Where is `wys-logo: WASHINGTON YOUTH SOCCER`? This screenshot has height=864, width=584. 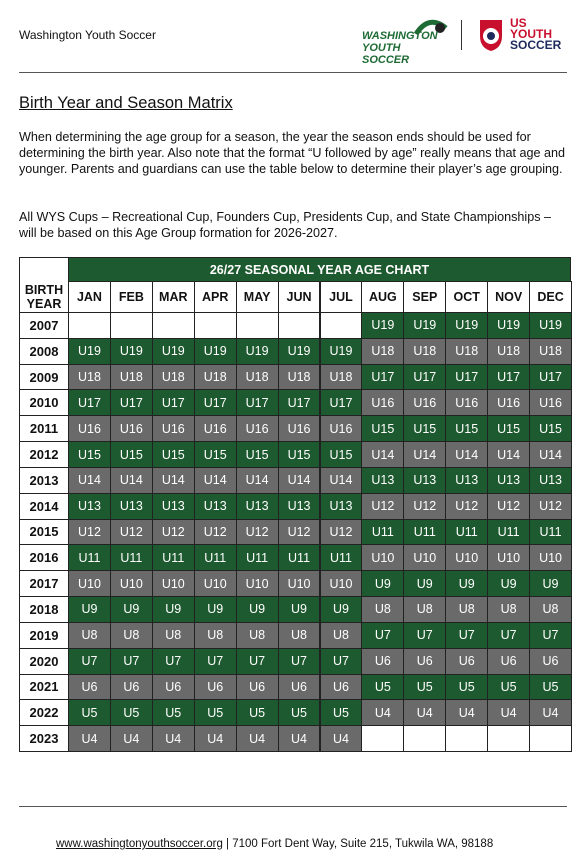
wys-logo: WASHINGTON YOUTH SOCCER is located at coordinates (406, 42).